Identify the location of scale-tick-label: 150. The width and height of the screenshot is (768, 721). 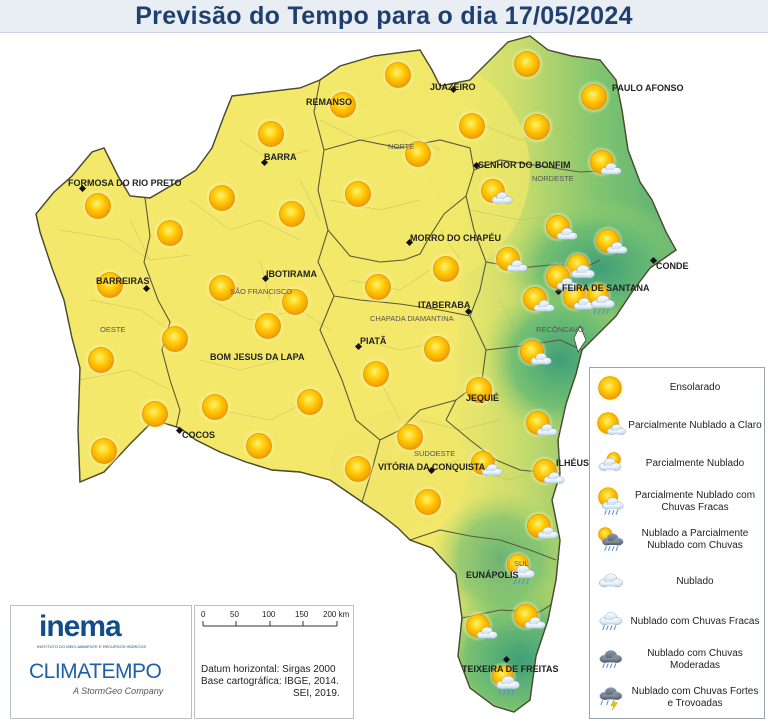
(302, 614).